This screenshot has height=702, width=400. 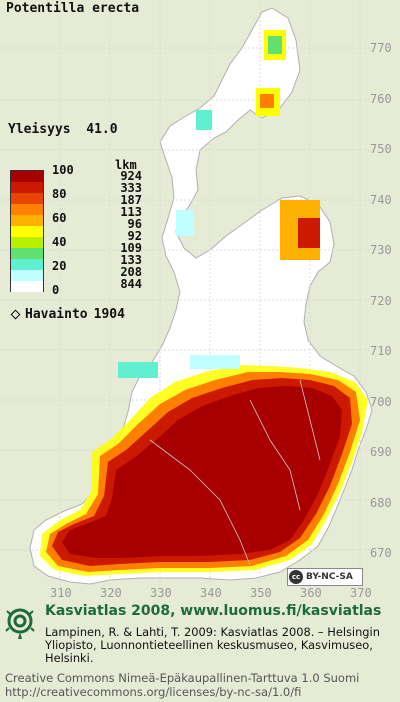 I want to click on y-tick-label: 750, so click(x=381, y=149).